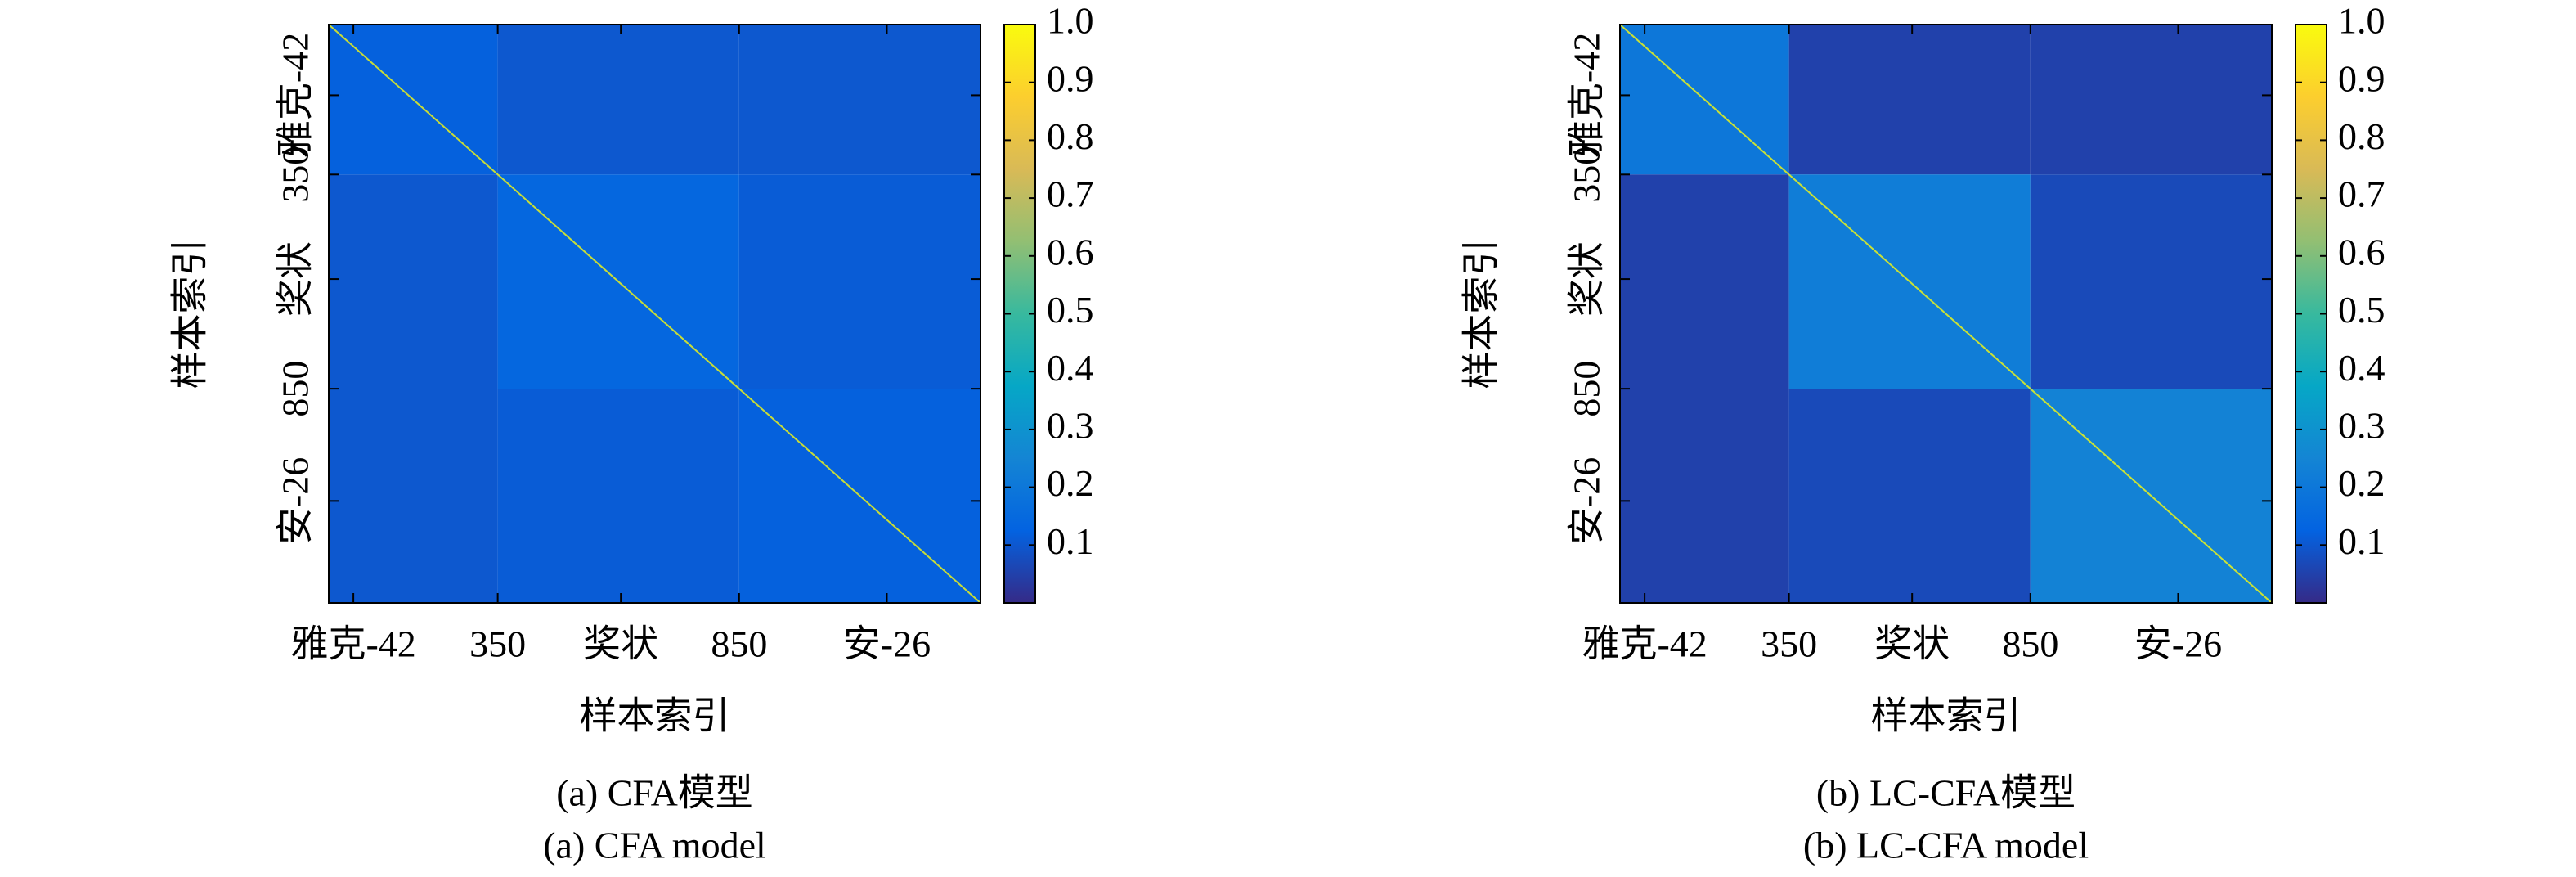 The width and height of the screenshot is (2576, 877). I want to click on caption-english: (a) CFA model, so click(654, 845).